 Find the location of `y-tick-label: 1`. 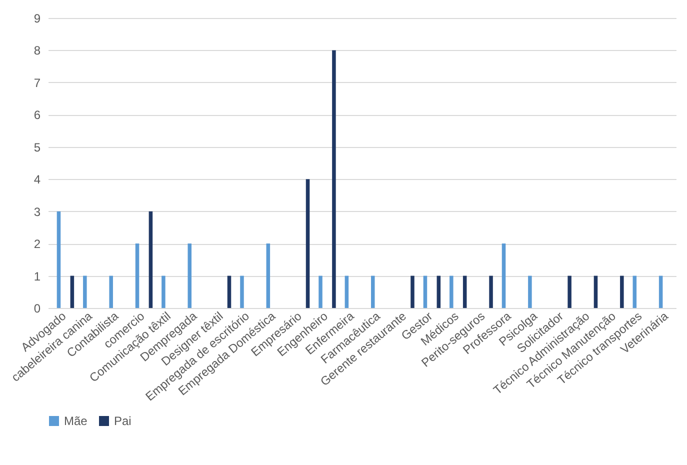

y-tick-label: 1 is located at coordinates (37, 276).